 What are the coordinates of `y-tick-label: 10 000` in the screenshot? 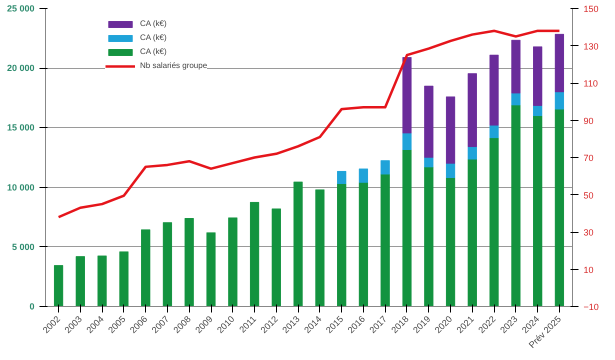 It's located at (20, 187).